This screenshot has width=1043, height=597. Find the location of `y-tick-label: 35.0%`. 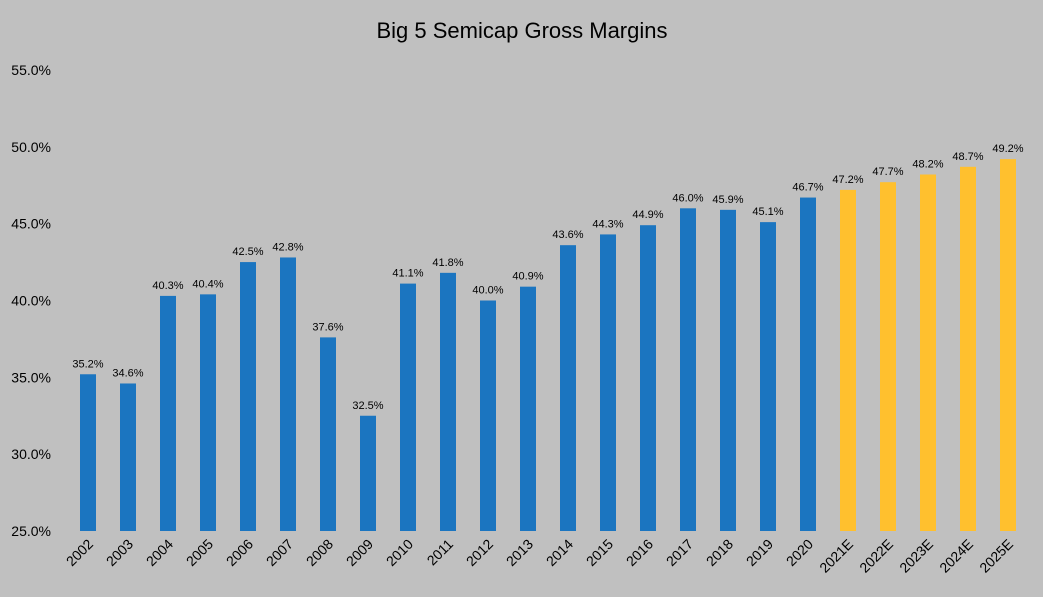

y-tick-label: 35.0% is located at coordinates (31, 377).